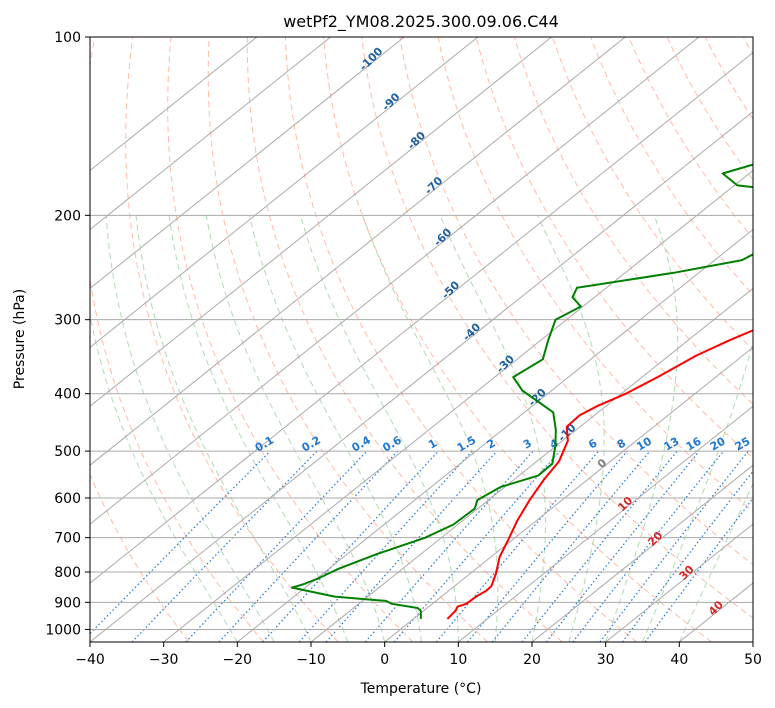 The image size is (775, 708). Describe the element at coordinates (67, 539) in the screenshot. I see `y-tick-label: 700` at that location.